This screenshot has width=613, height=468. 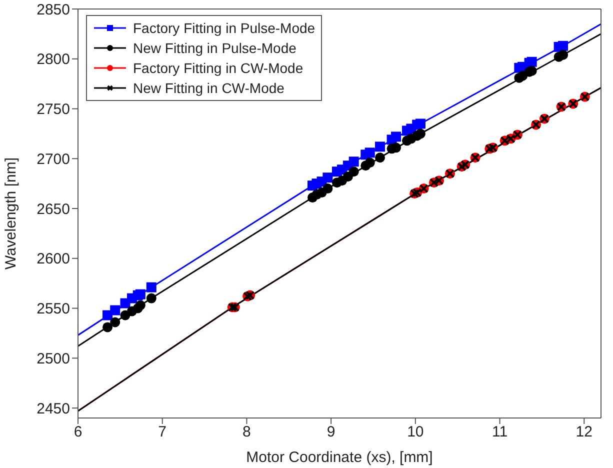 I want to click on y-tick-label: 2800, so click(x=53, y=59).